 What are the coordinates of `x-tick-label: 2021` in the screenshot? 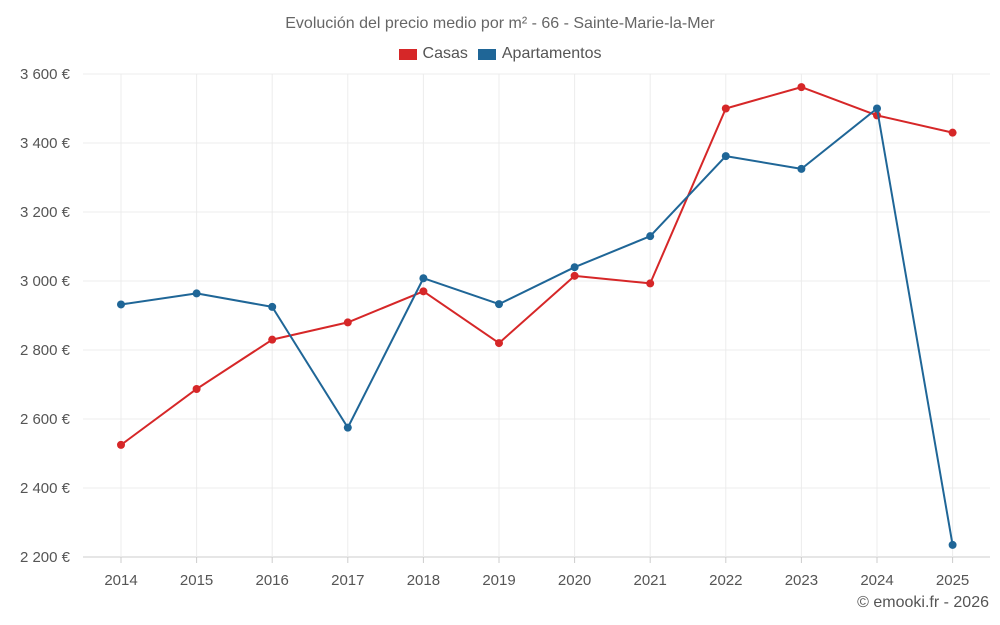 It's located at (650, 580).